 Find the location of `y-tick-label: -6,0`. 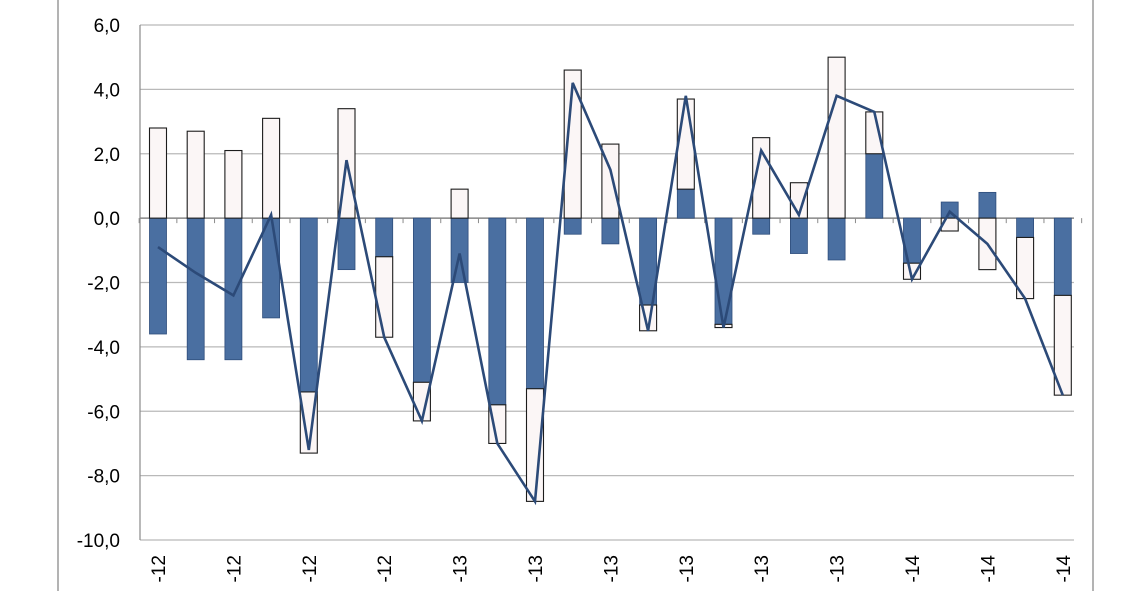

y-tick-label: -6,0 is located at coordinates (103, 412).